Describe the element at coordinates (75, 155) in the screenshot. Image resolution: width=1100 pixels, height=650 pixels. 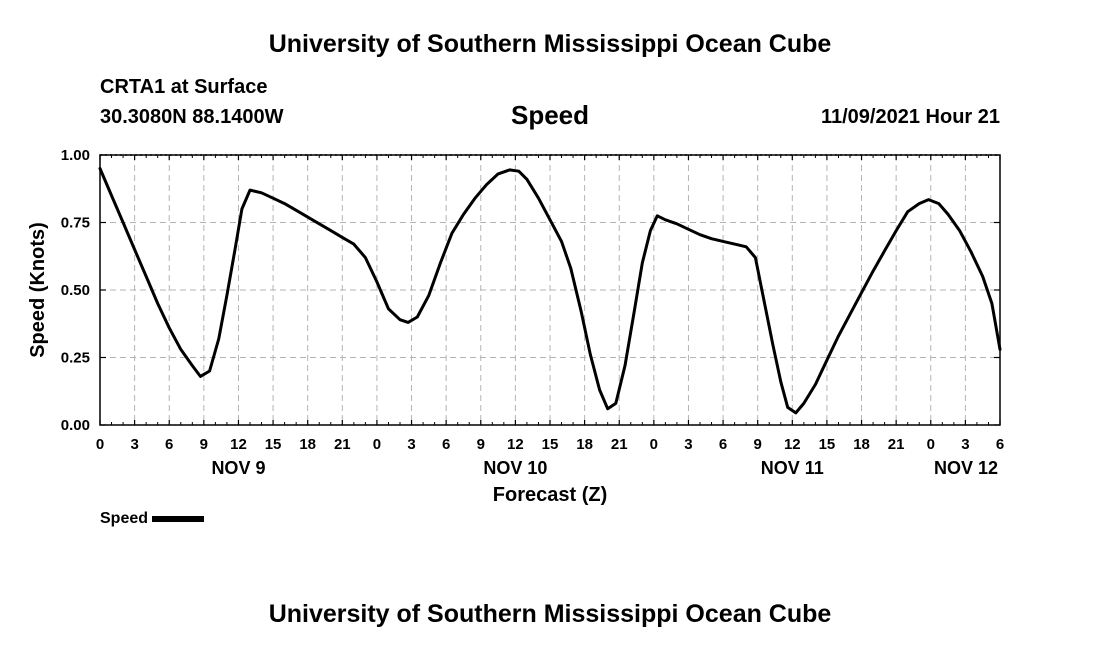
I see `y-tick-label: 1.00` at that location.